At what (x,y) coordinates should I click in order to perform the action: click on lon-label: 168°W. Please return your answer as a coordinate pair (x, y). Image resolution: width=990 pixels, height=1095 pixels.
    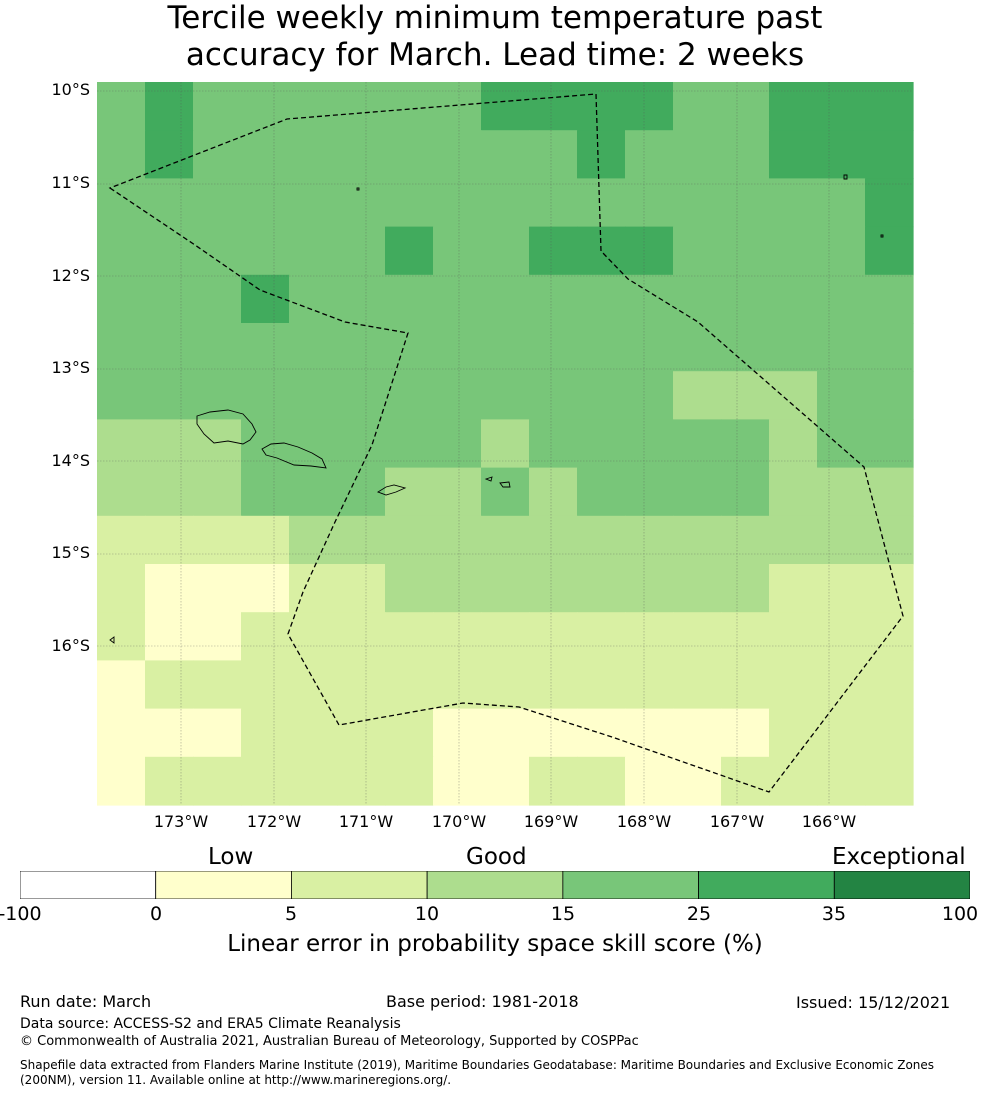
    Looking at the image, I should click on (644, 821).